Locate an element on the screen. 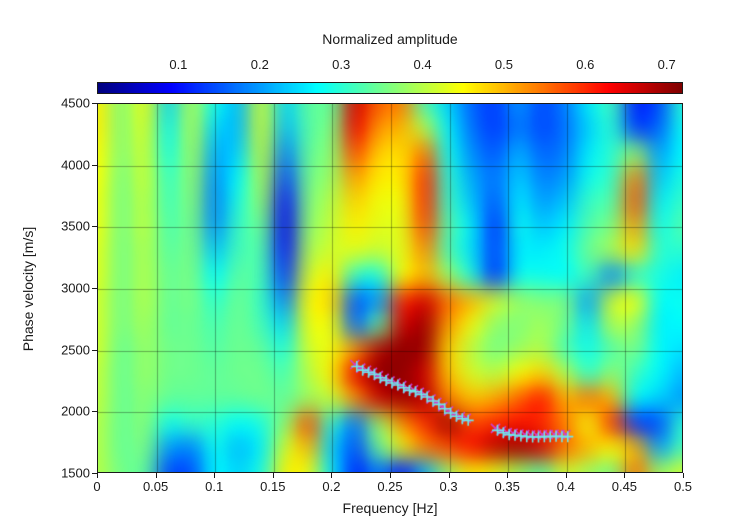 The height and width of the screenshot is (529, 755). colorbar is located at coordinates (390, 88).